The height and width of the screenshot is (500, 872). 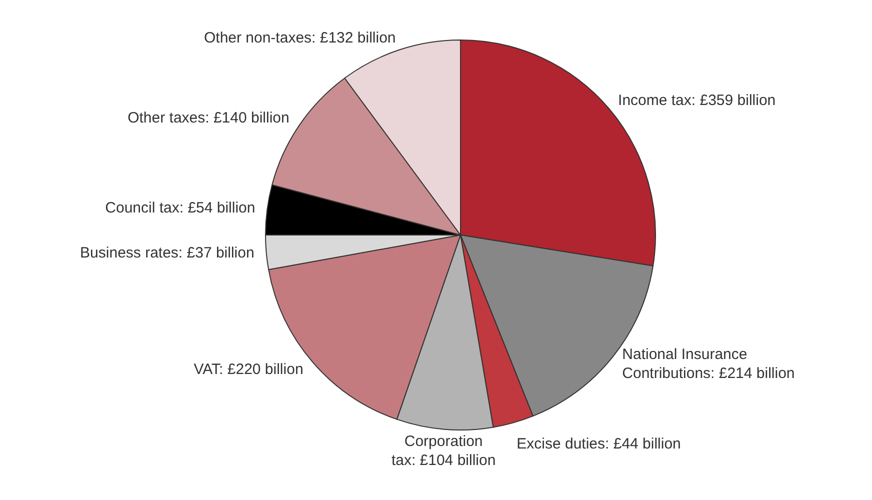 What do you see at coordinates (443, 450) in the screenshot?
I see `slice-label: Corporation tax: £104 billion` at bounding box center [443, 450].